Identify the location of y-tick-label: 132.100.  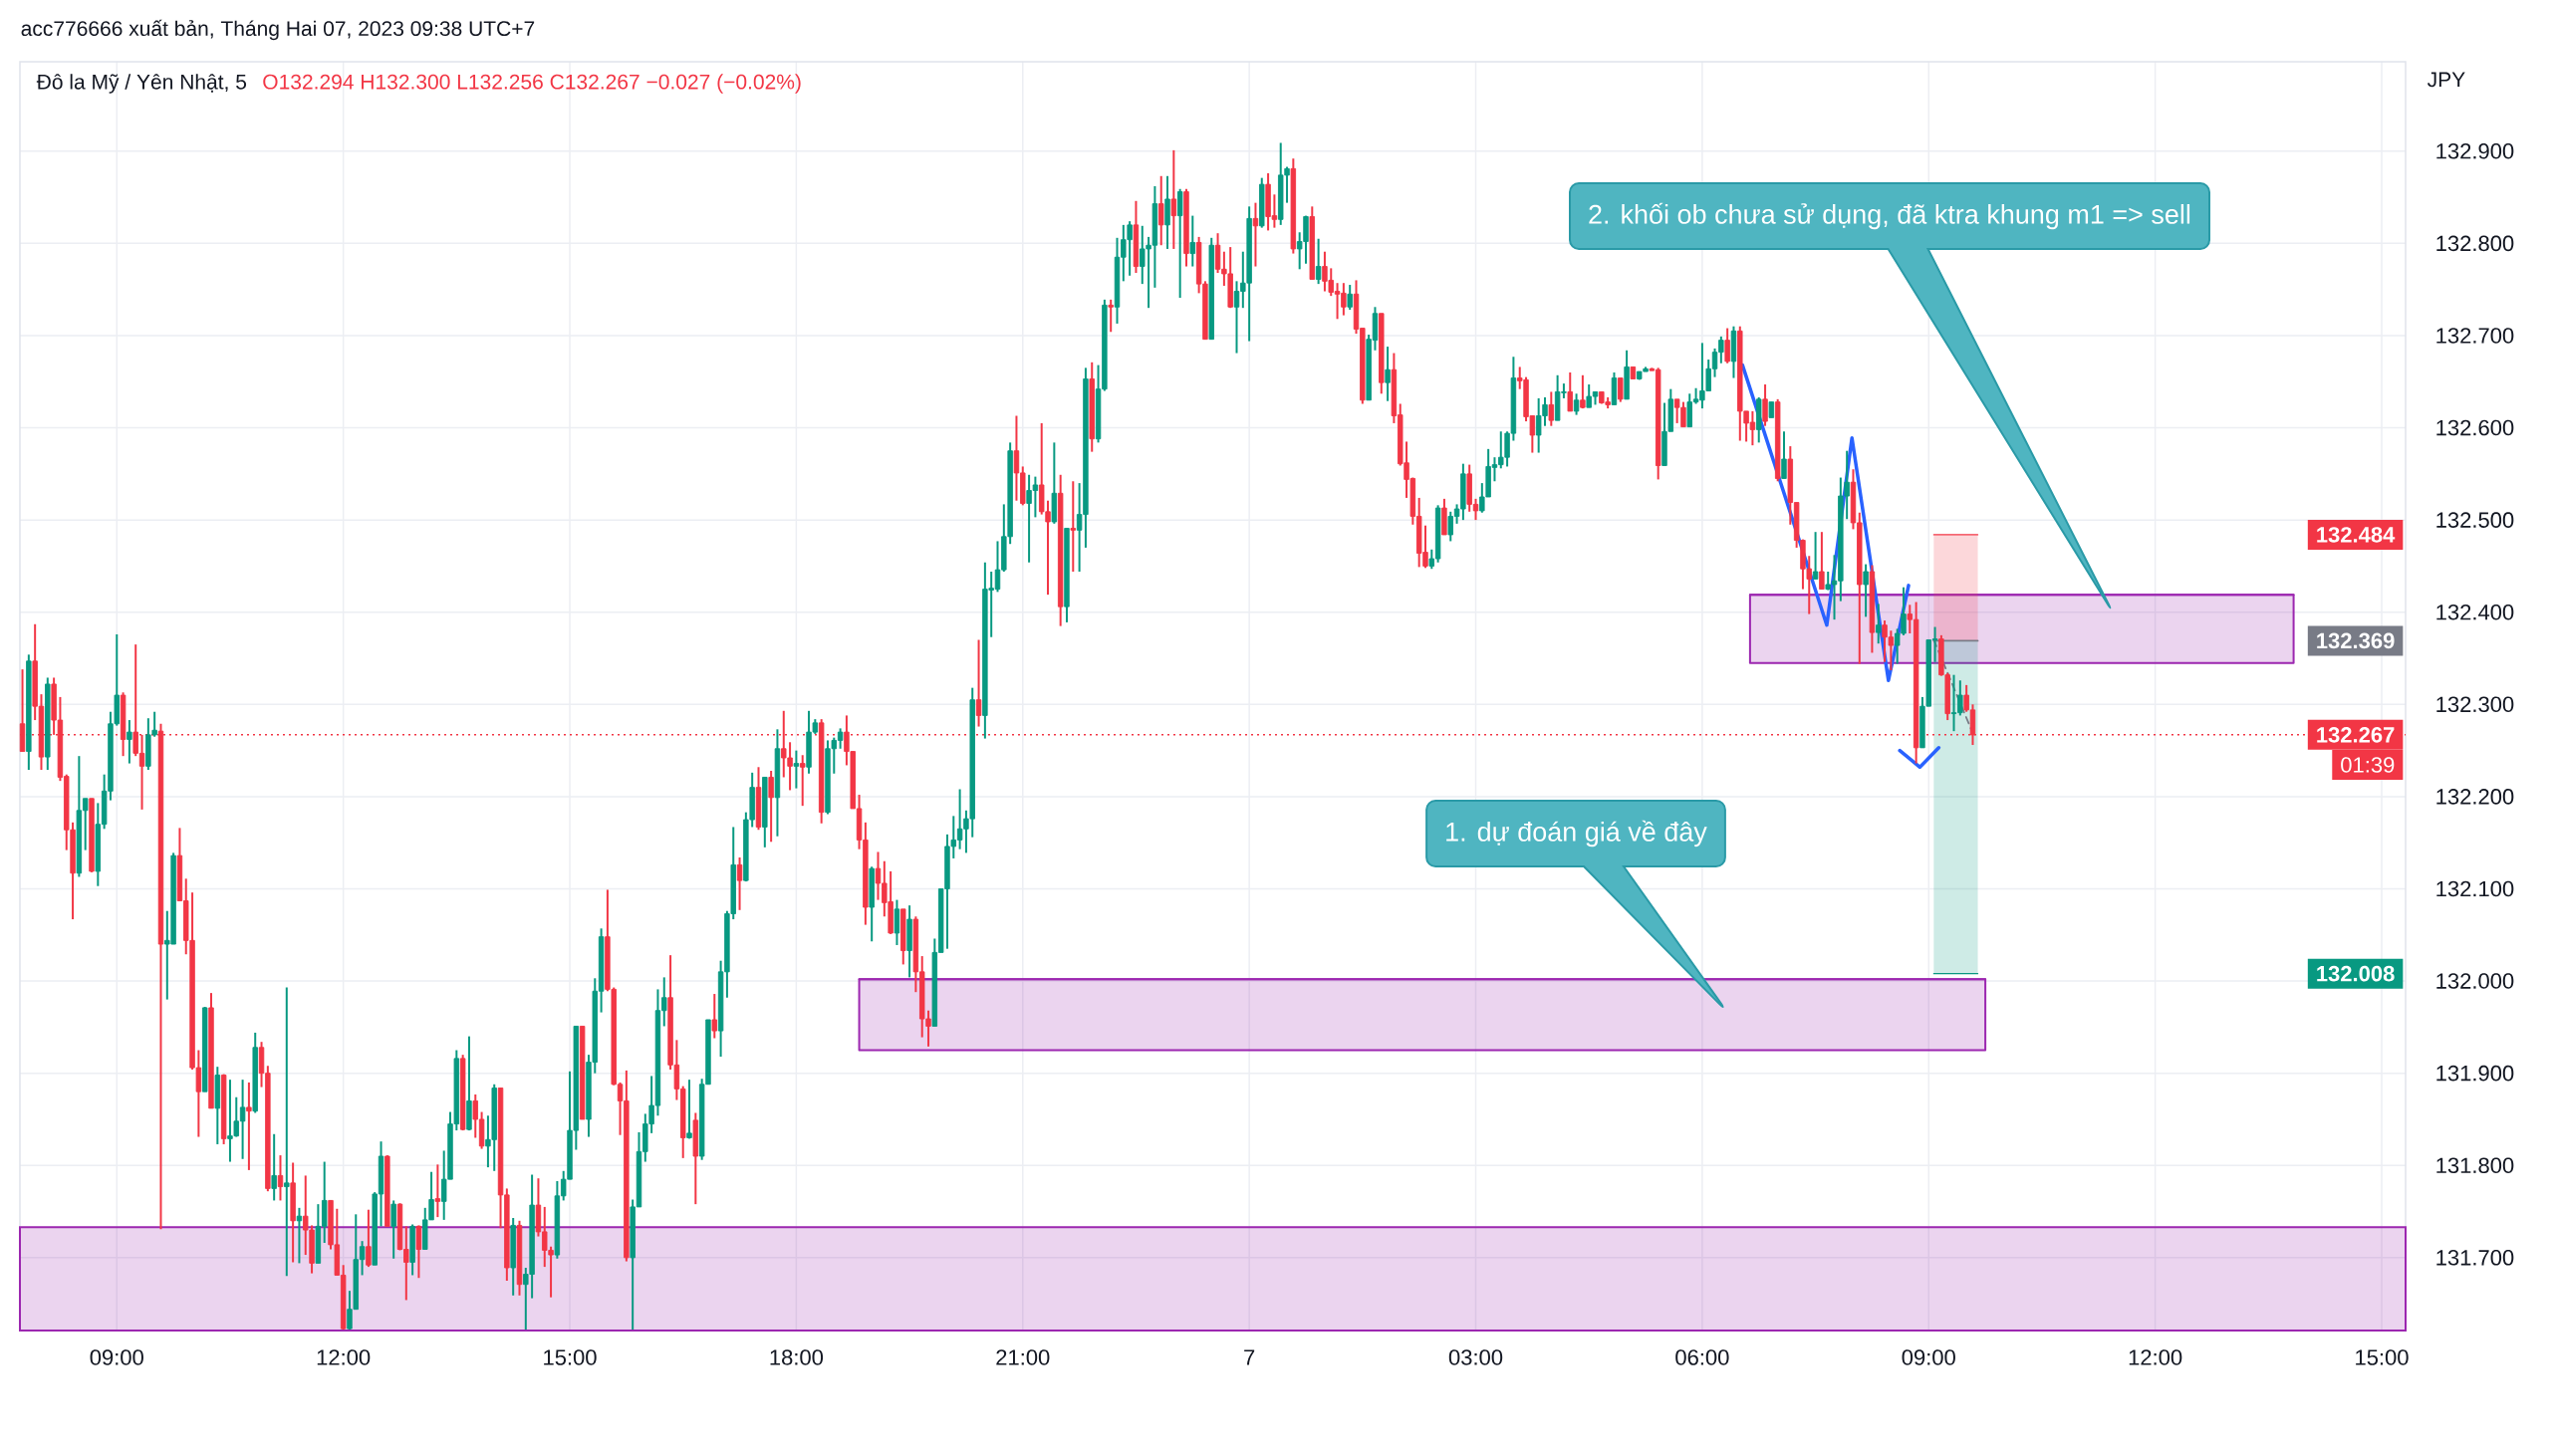
(2475, 888).